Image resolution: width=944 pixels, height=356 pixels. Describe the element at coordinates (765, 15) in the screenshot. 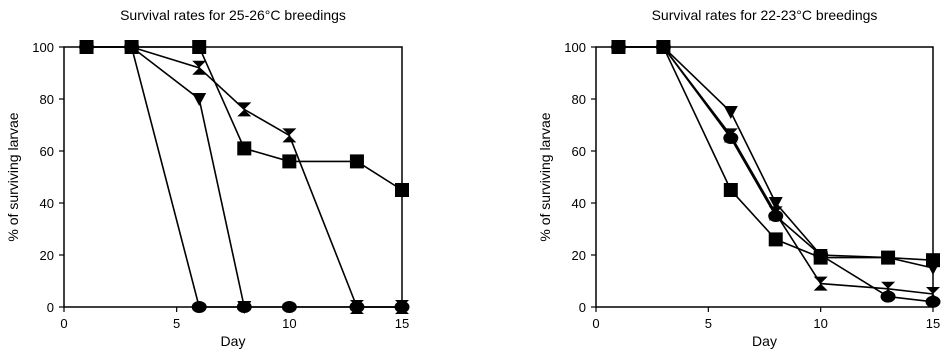

I see `chart-title: Survival rates for 22-23°C breedings` at that location.